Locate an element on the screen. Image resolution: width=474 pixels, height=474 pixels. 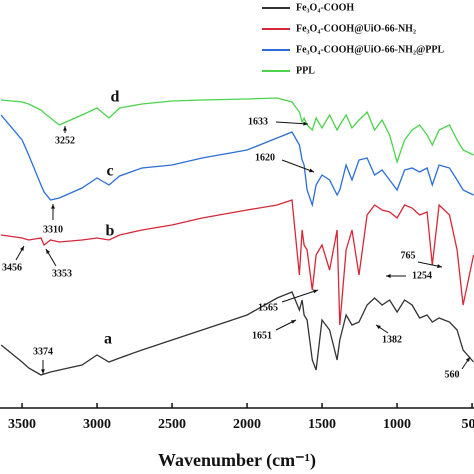
annotation: 1254 is located at coordinates (422, 275).